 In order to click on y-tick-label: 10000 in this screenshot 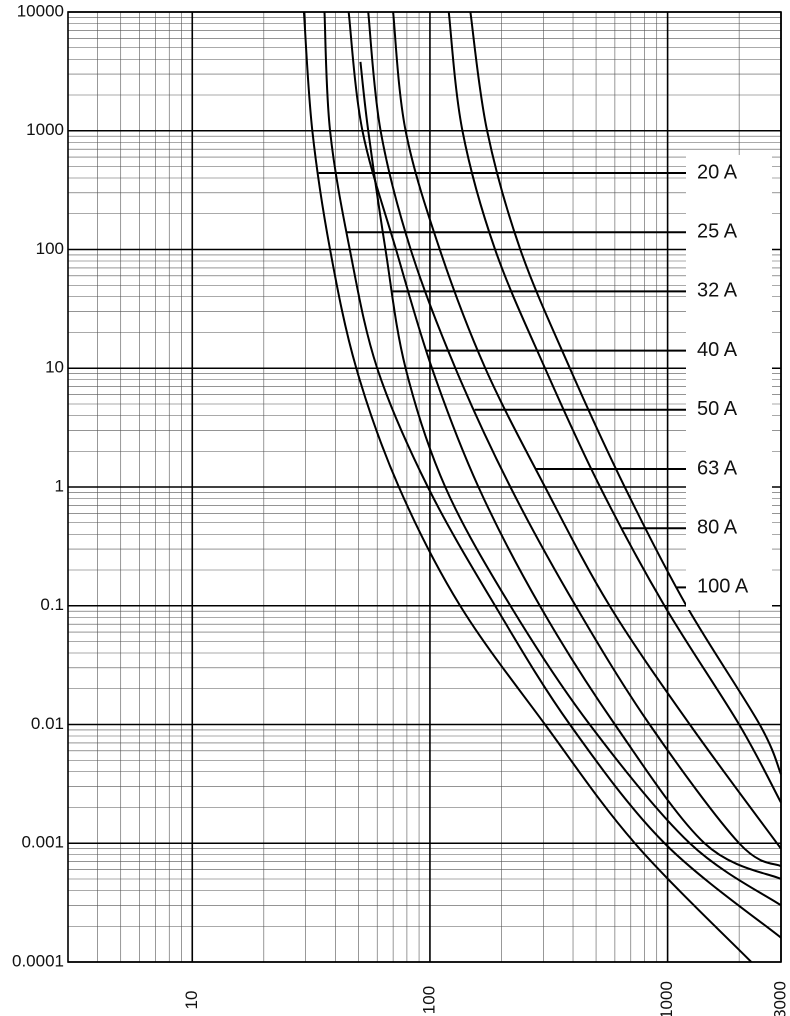, I will do `click(40, 10)`.